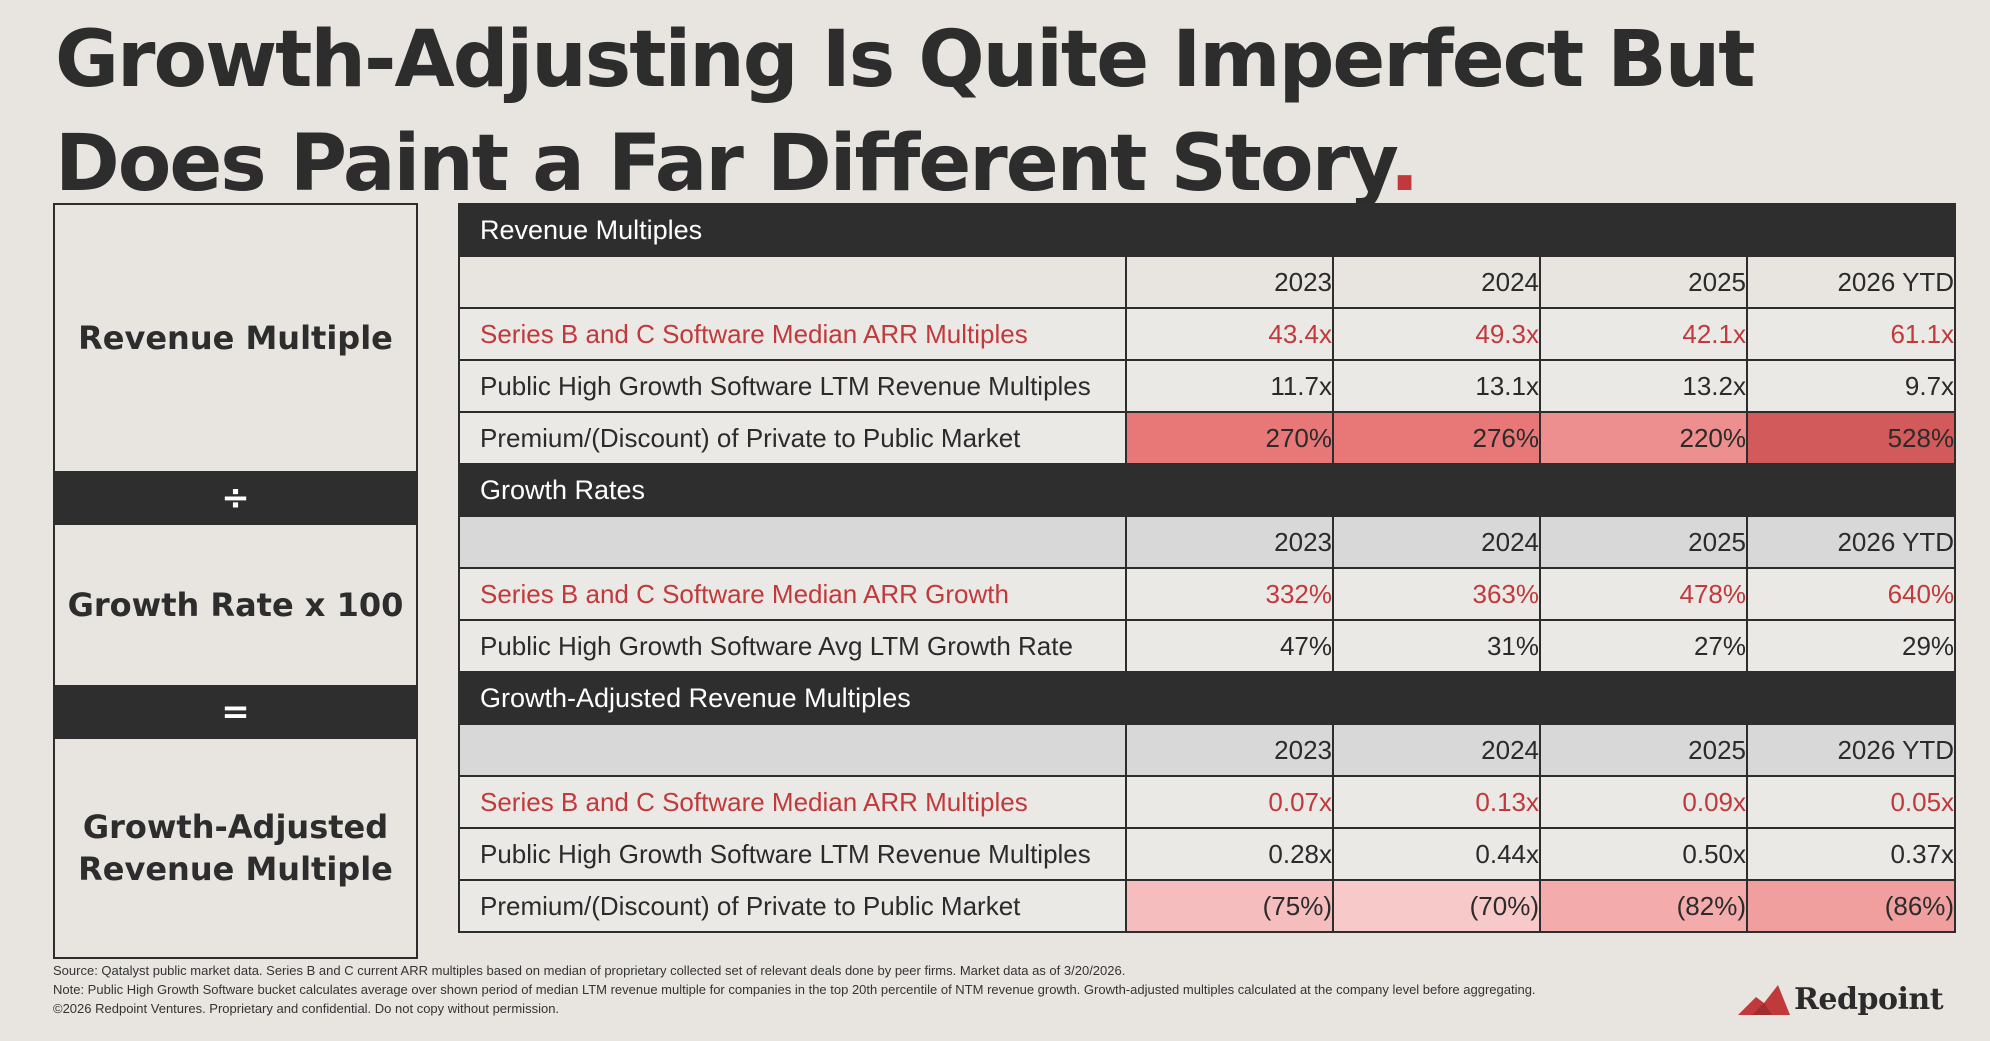 The image size is (1990, 1041). I want to click on value-cell: 61.1x, so click(1851, 334).